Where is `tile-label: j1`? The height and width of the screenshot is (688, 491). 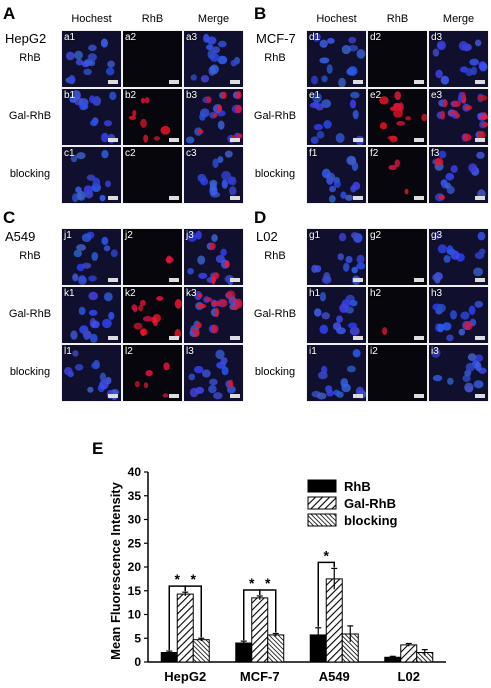
tile-label: j1 is located at coordinates (68, 235).